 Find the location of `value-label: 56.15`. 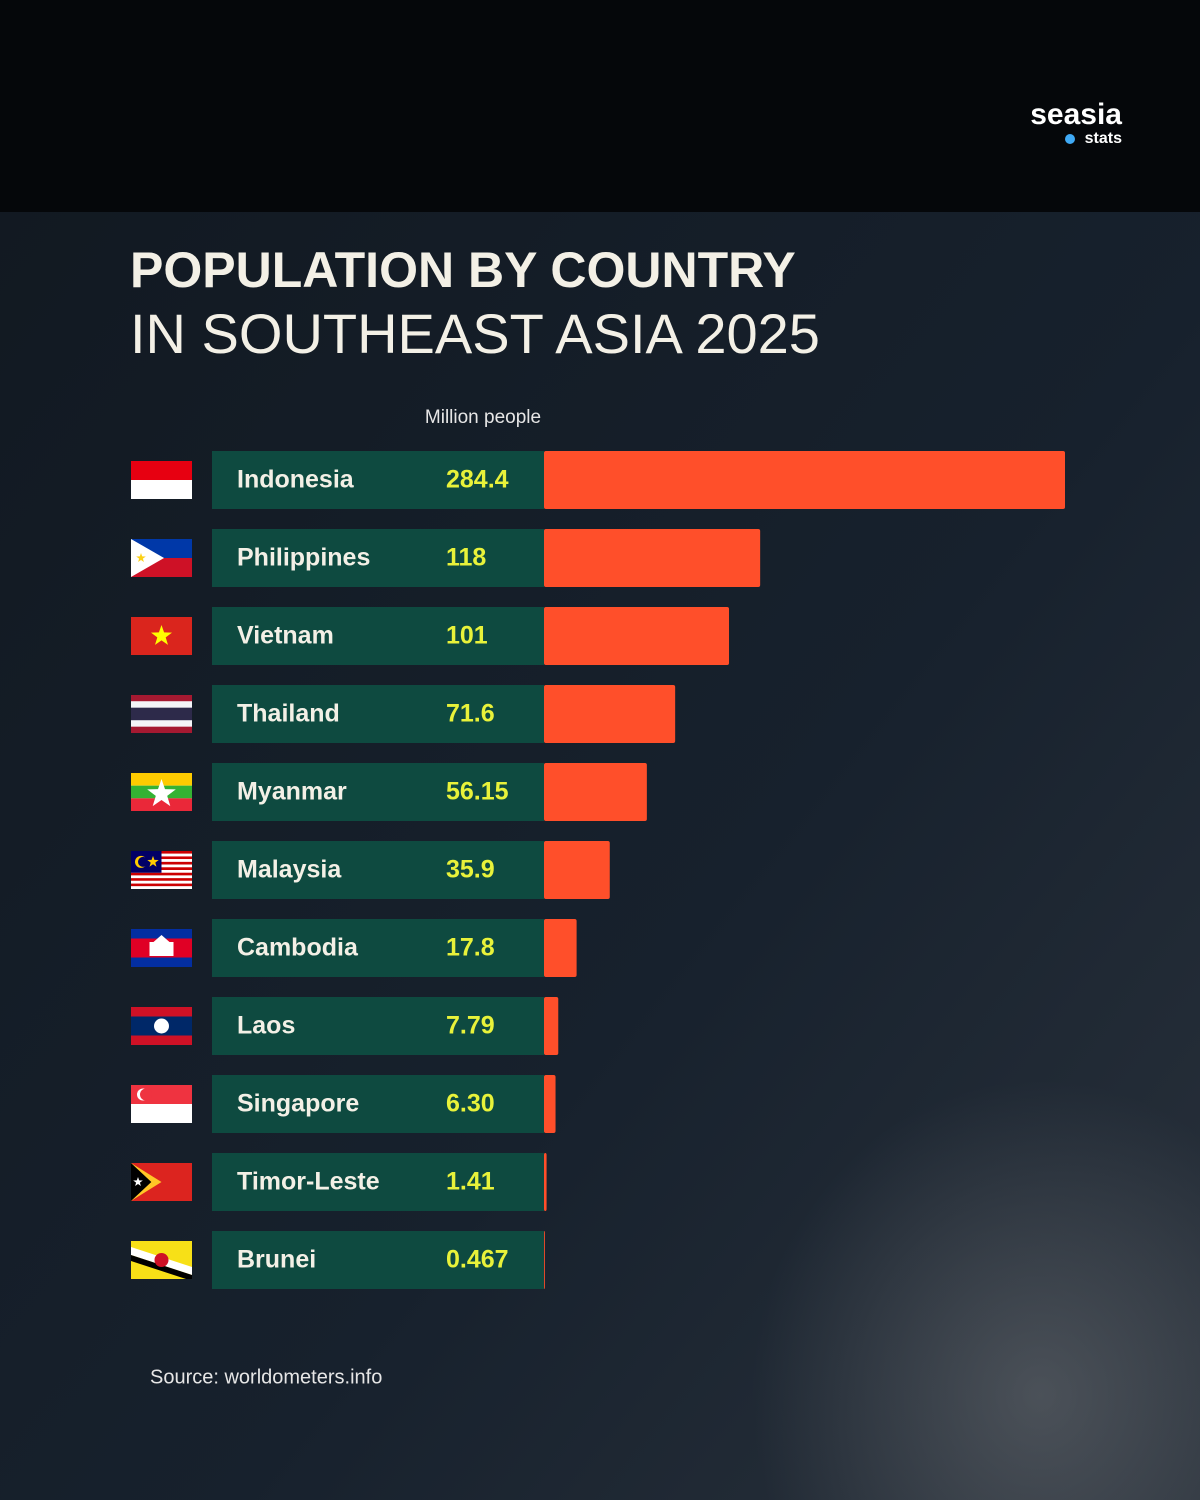

value-label: 56.15 is located at coordinates (477, 792).